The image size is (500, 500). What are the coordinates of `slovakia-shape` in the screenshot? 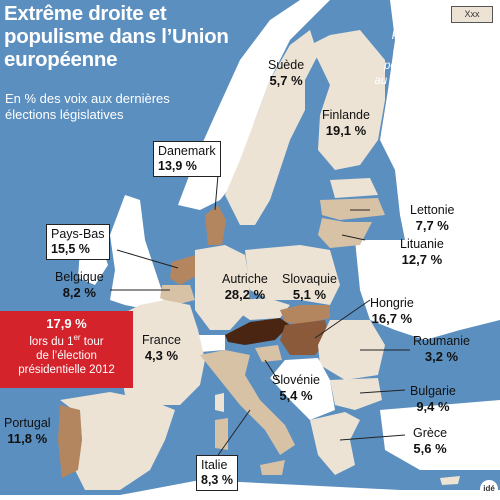 It's located at (305, 315).